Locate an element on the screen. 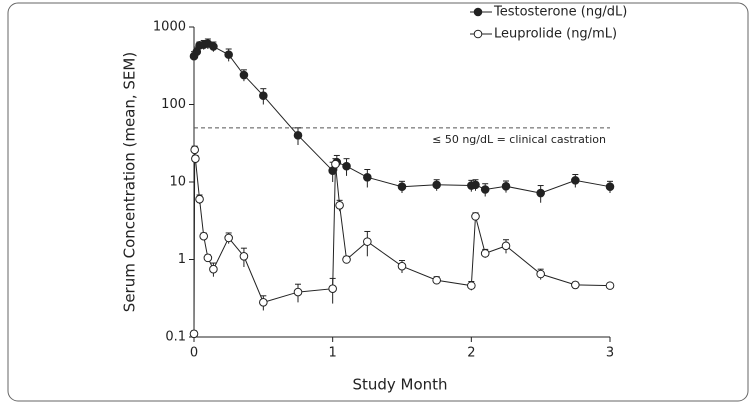 The width and height of the screenshot is (756, 405). y-tick-label: 100 is located at coordinates (173, 104).